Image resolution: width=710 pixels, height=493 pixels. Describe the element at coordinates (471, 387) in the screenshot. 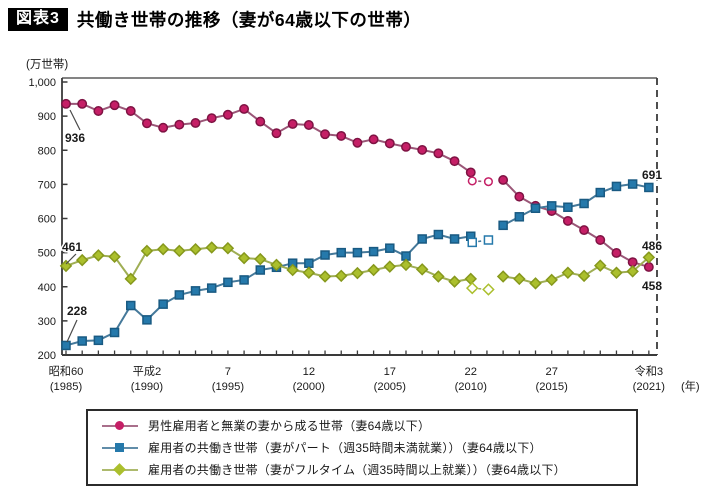

I see `x-tick-label-year: (2010)` at that location.